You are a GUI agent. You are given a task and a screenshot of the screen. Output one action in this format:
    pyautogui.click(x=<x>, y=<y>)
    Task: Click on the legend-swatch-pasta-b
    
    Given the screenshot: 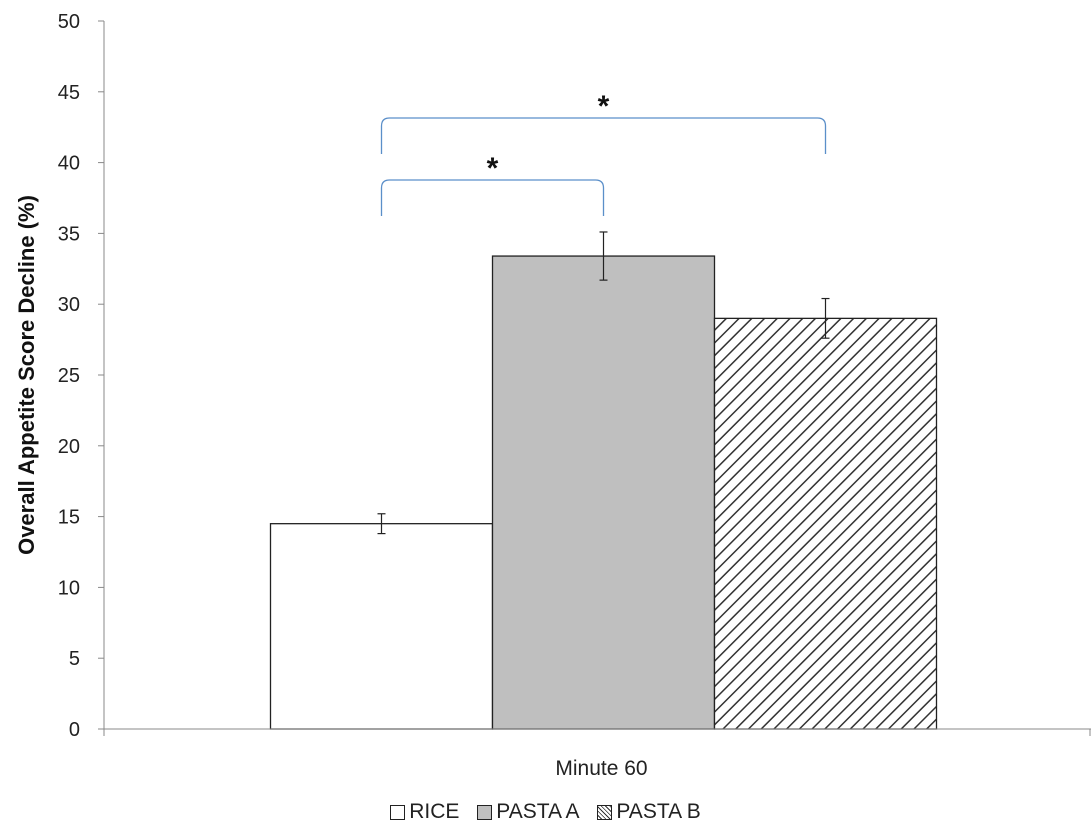 What is the action you would take?
    pyautogui.click(x=605, y=812)
    